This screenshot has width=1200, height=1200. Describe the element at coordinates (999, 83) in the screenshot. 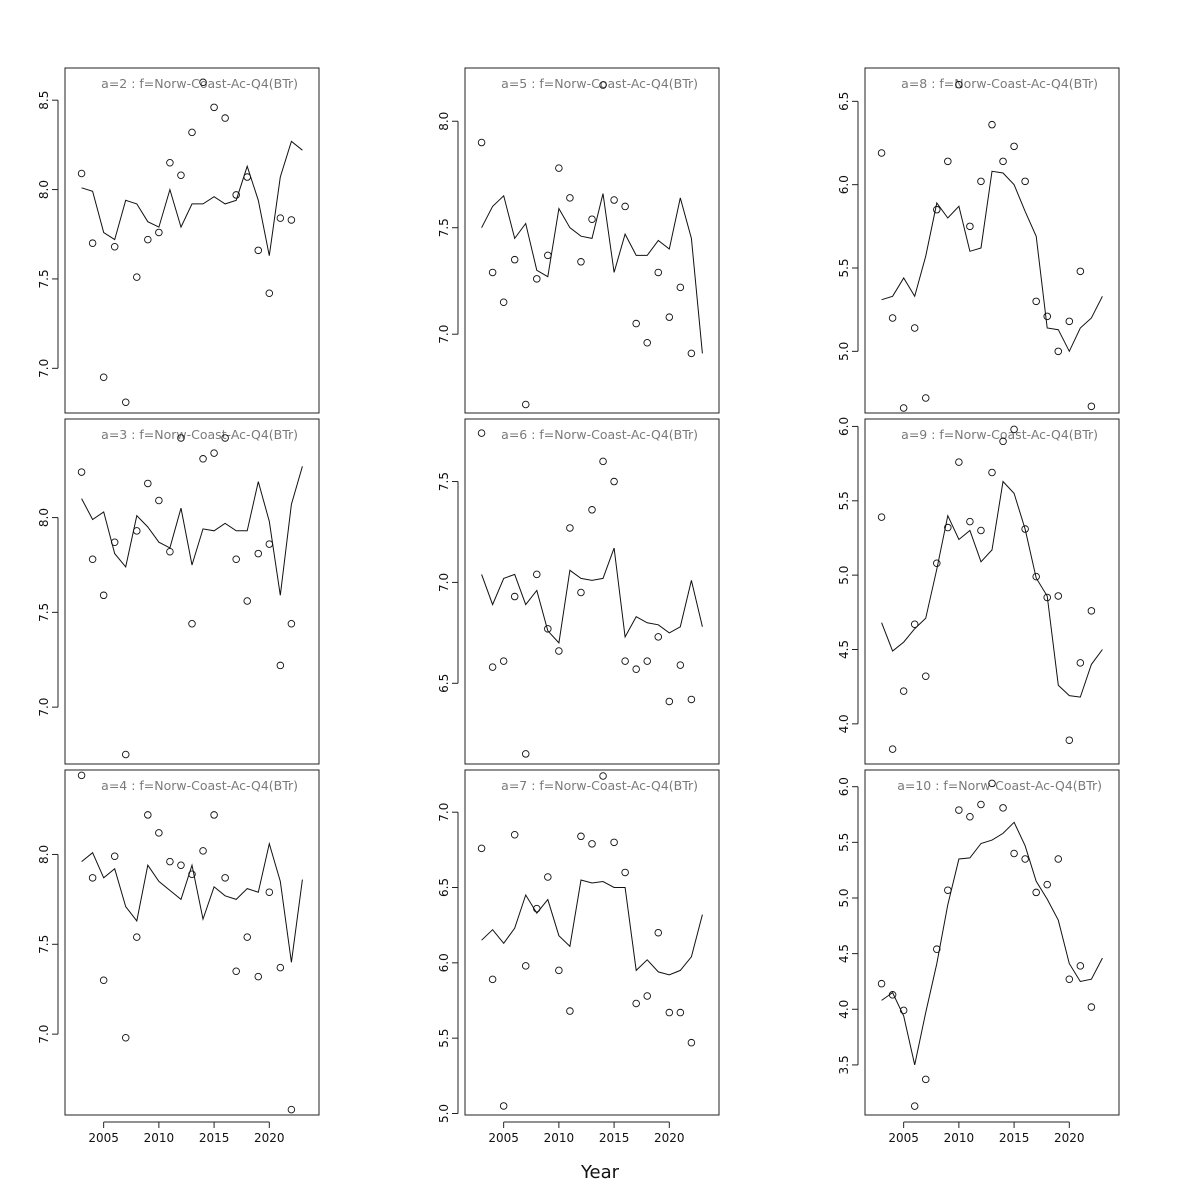

I see `panel-title: a=8 : f=Norw-Coast-Ac-Q4(BTr)` at that location.